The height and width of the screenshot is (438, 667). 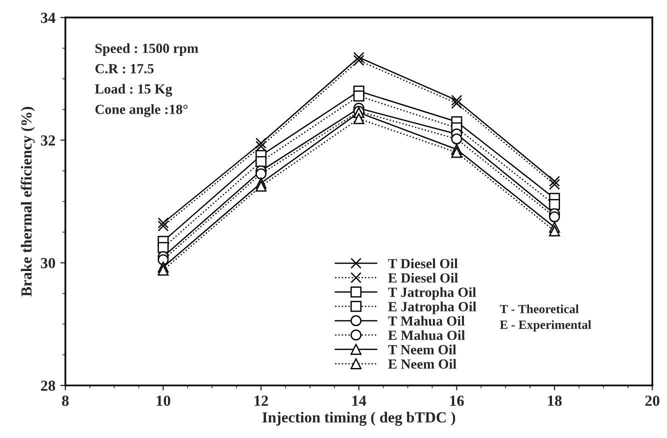 What do you see at coordinates (546, 318) in the screenshot?
I see `annotation: T - Theoretical E - Experimental` at bounding box center [546, 318].